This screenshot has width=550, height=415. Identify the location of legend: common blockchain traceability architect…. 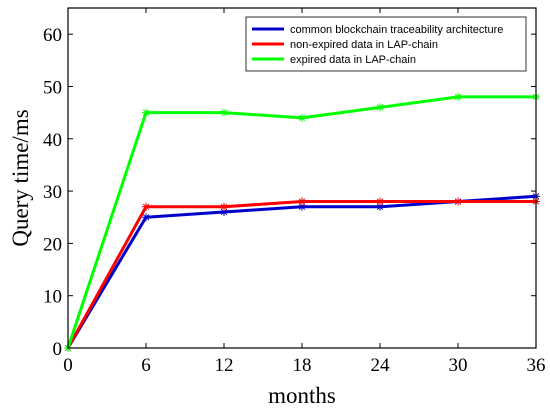
(386, 44).